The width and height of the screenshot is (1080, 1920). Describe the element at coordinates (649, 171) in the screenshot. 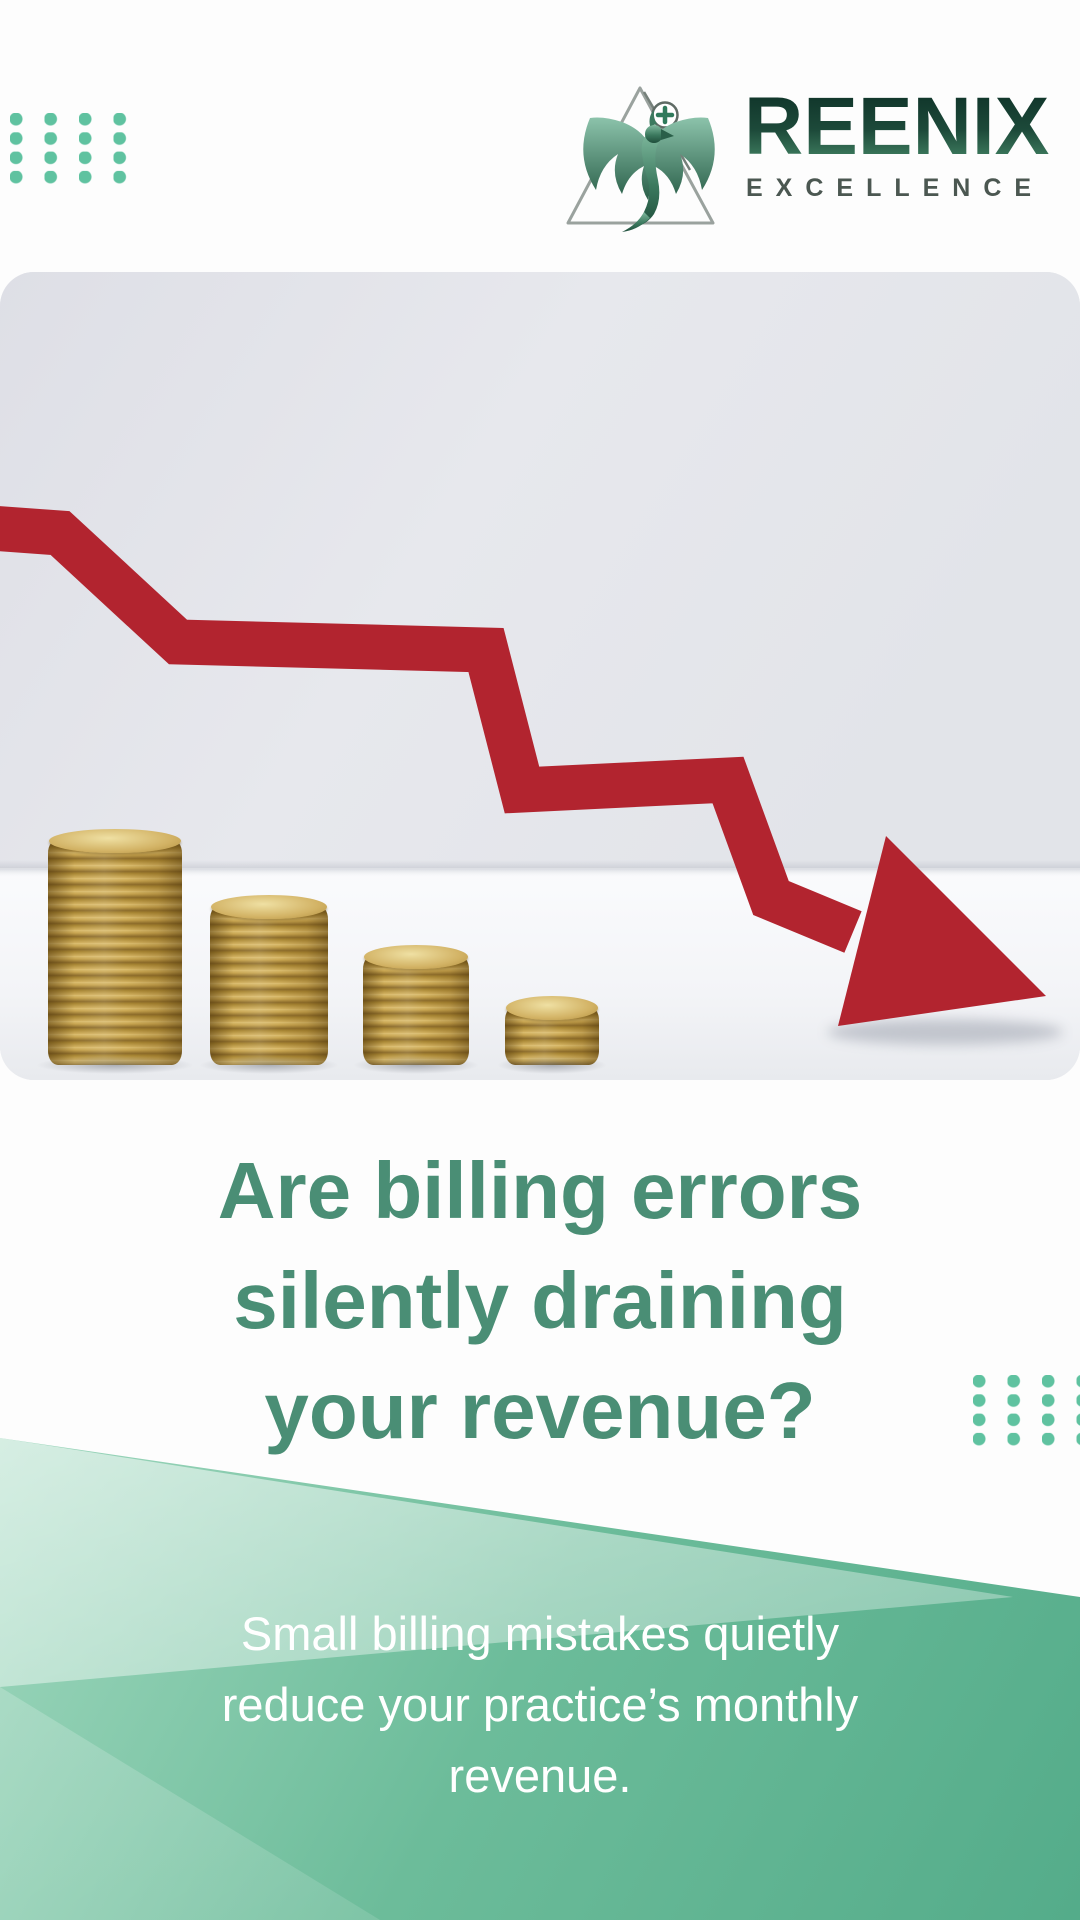

I see `phoenix-bird` at that location.